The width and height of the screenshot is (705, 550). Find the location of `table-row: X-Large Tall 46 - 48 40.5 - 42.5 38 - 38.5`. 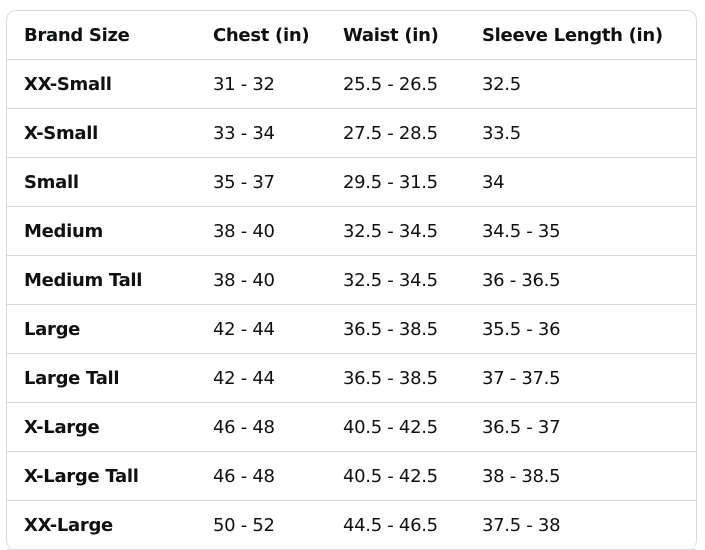

table-row: X-Large Tall 46 - 48 40.5 - 42.5 38 - 38.5 is located at coordinates (351, 476).